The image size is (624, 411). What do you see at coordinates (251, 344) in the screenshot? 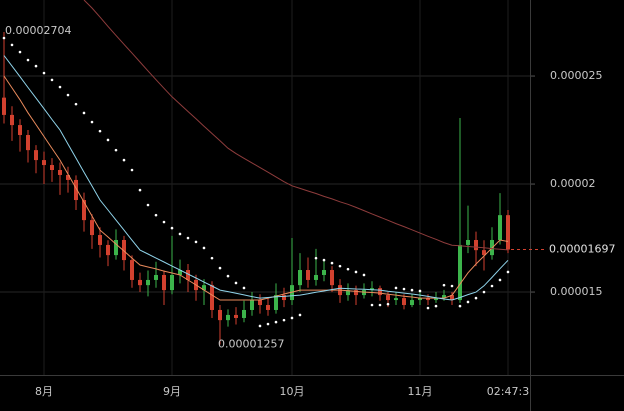
I see `min-price-label: 0.00001257` at bounding box center [251, 344].